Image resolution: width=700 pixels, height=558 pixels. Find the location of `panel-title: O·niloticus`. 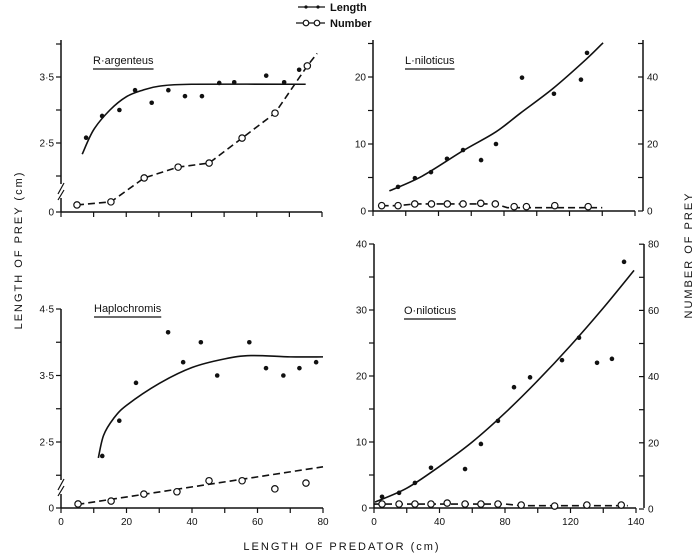

panel-title: O·niloticus is located at coordinates (430, 311).